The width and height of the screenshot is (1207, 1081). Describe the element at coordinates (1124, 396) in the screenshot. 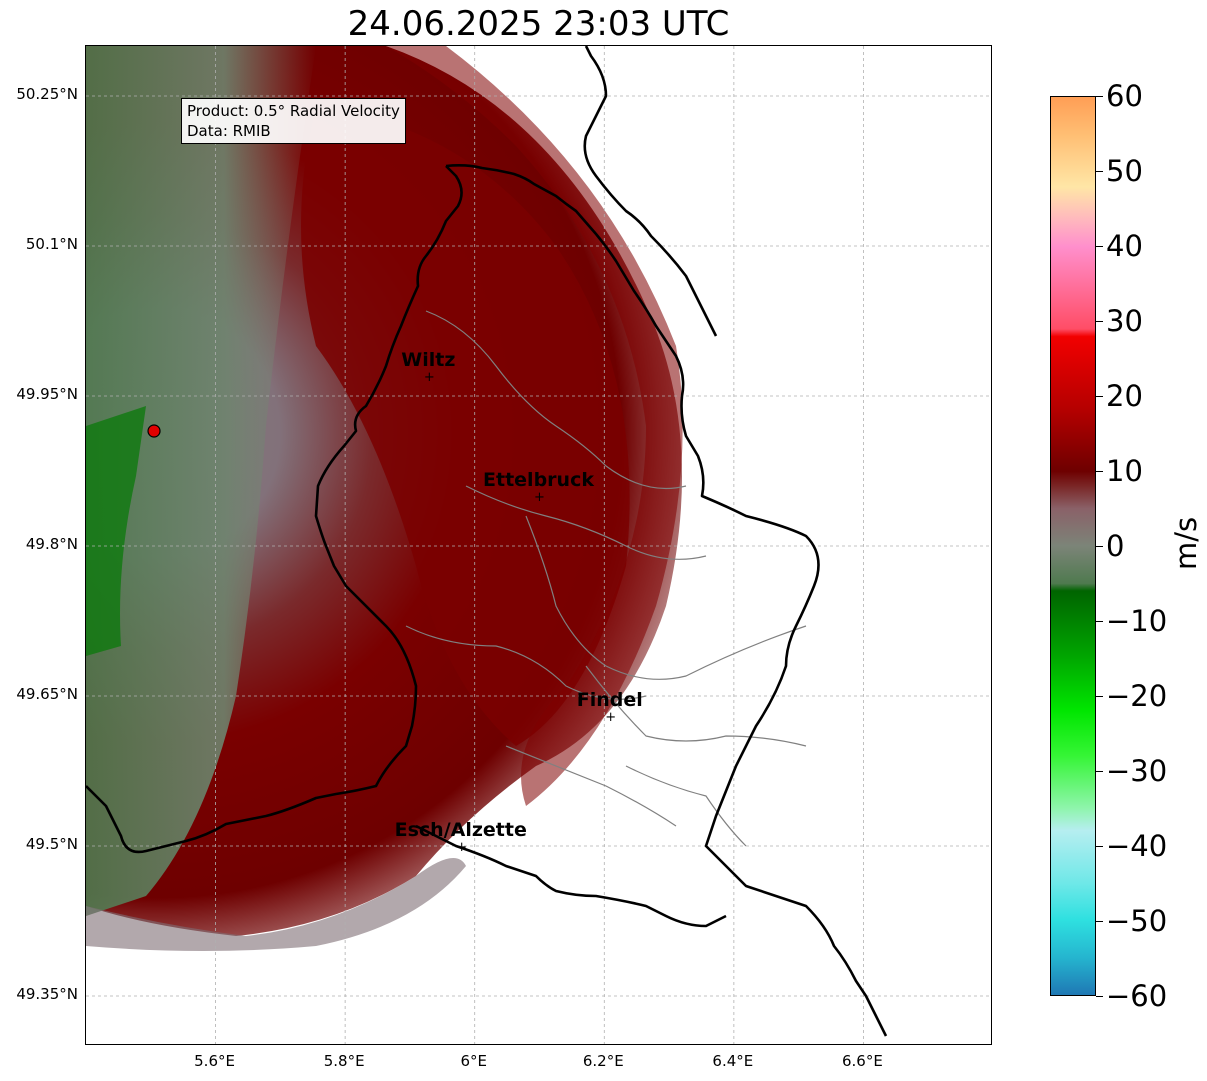

I see `colorbar-tick-label: 20` at that location.